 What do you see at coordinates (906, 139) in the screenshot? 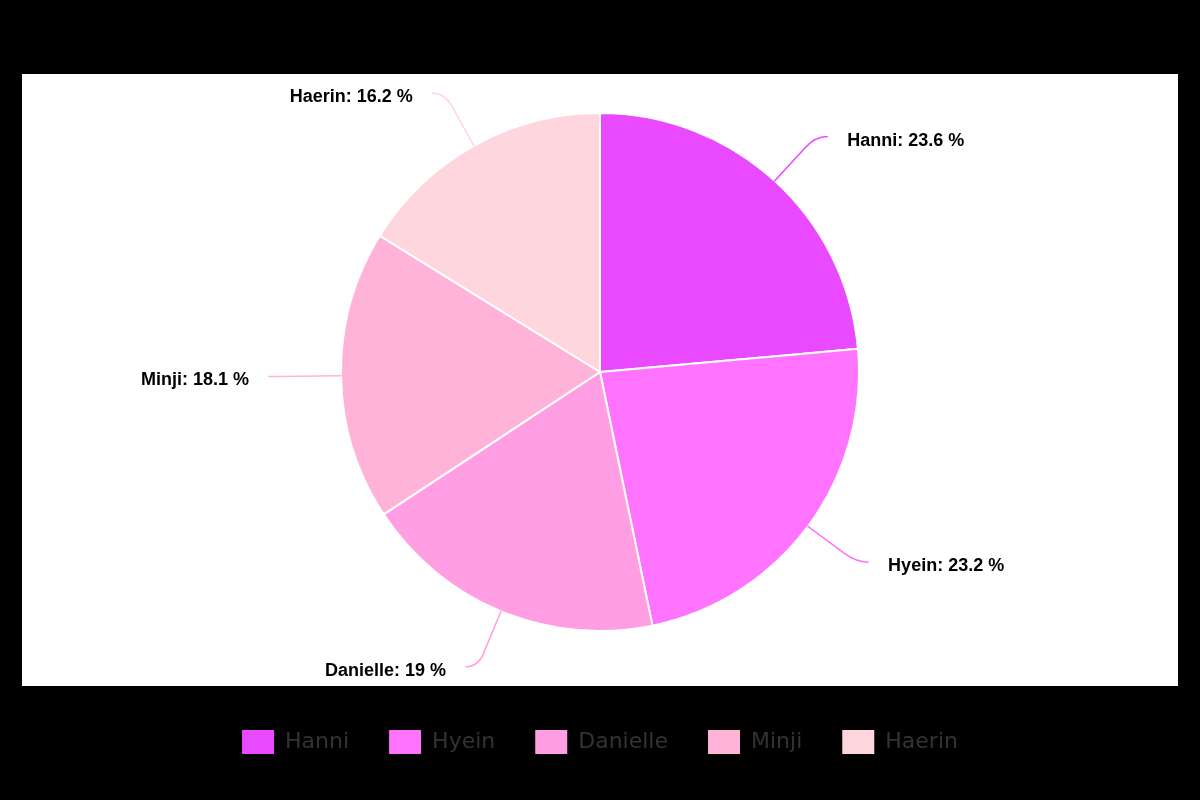
I see `data-label: Hanni: 23.6 %` at bounding box center [906, 139].